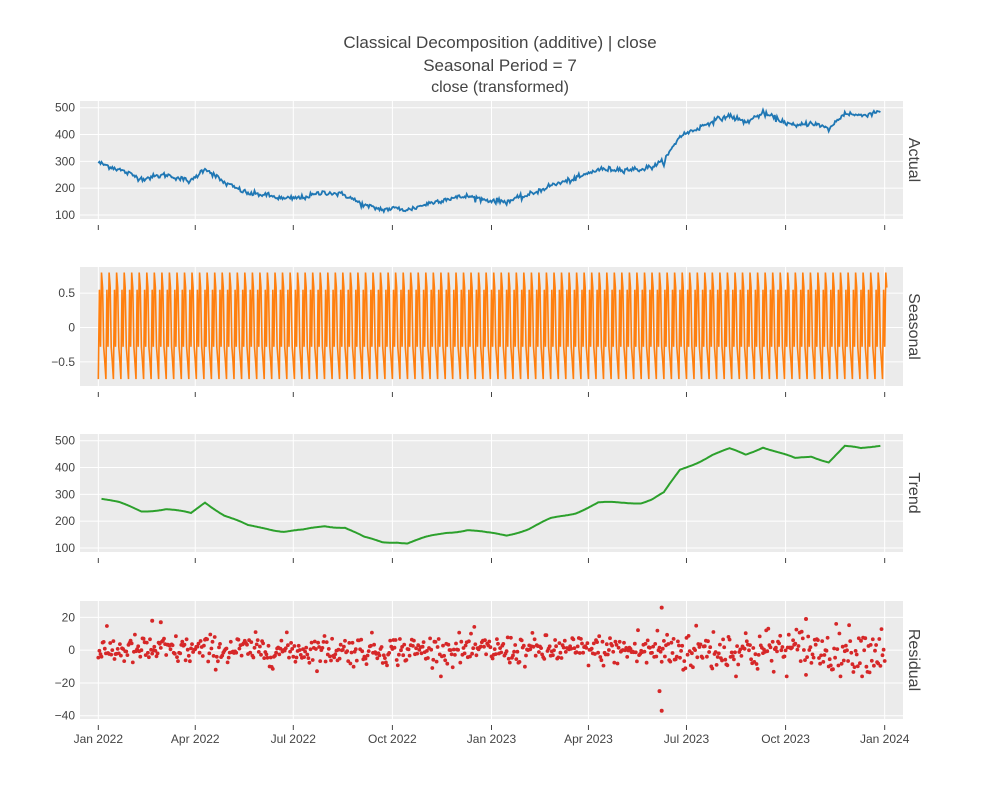  I want to click on x-tick-label: Oct 2023, so click(785, 739).